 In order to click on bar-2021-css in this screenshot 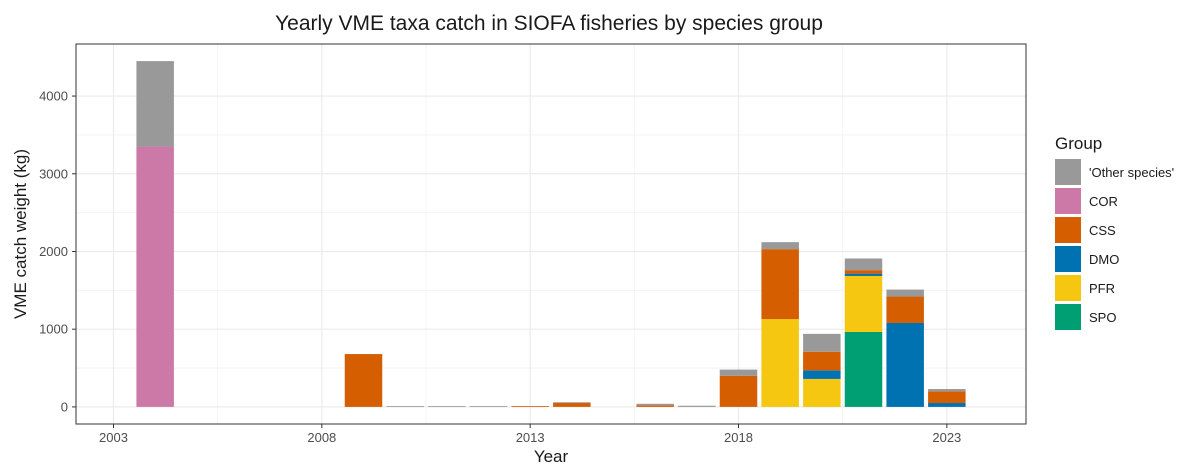, I will do `click(863, 272)`.